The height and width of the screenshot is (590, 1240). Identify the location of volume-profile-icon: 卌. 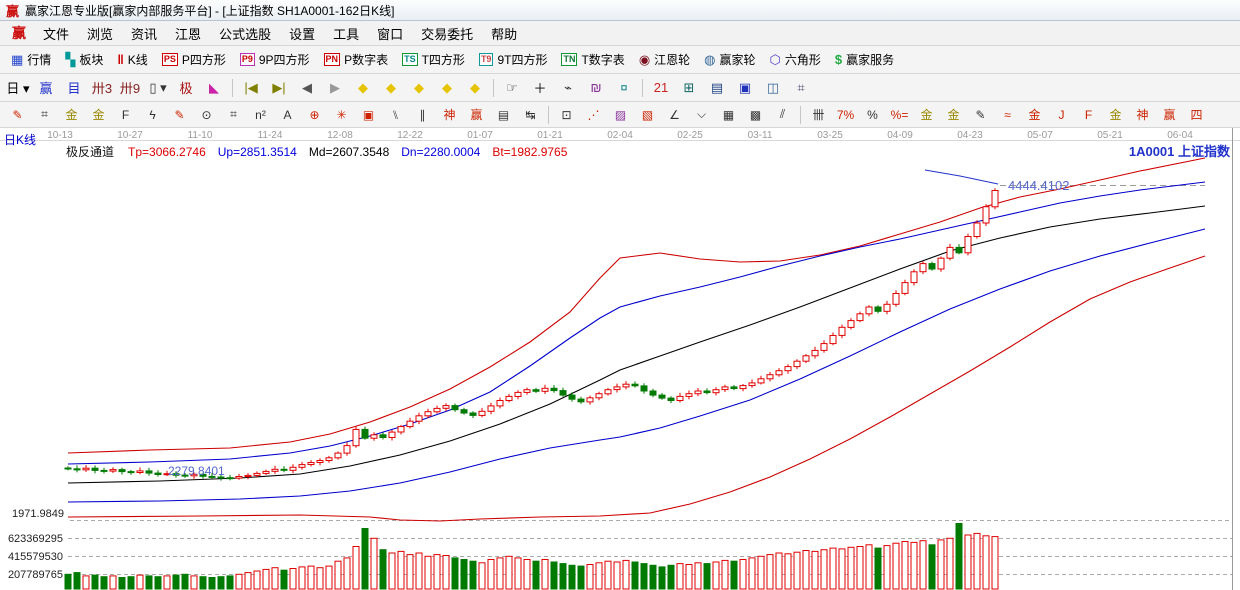
(818, 115).